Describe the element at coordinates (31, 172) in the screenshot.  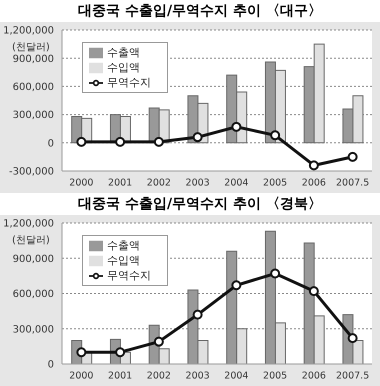
I see `y-tick-label: -300,000` at that location.